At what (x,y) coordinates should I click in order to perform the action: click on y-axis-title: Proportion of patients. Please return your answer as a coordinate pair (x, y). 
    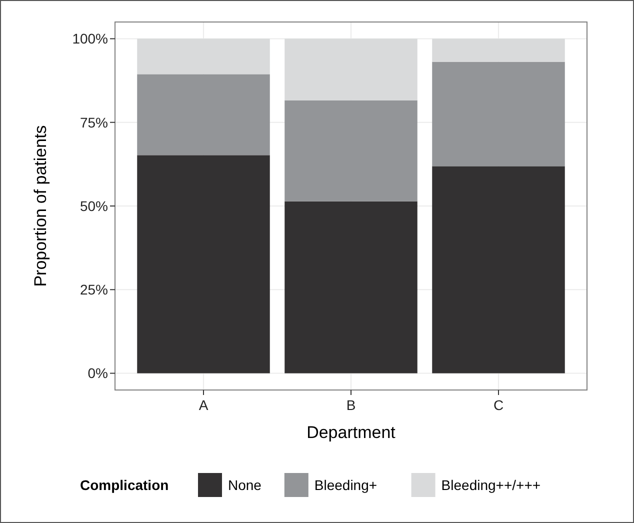
    Looking at the image, I should click on (40, 206).